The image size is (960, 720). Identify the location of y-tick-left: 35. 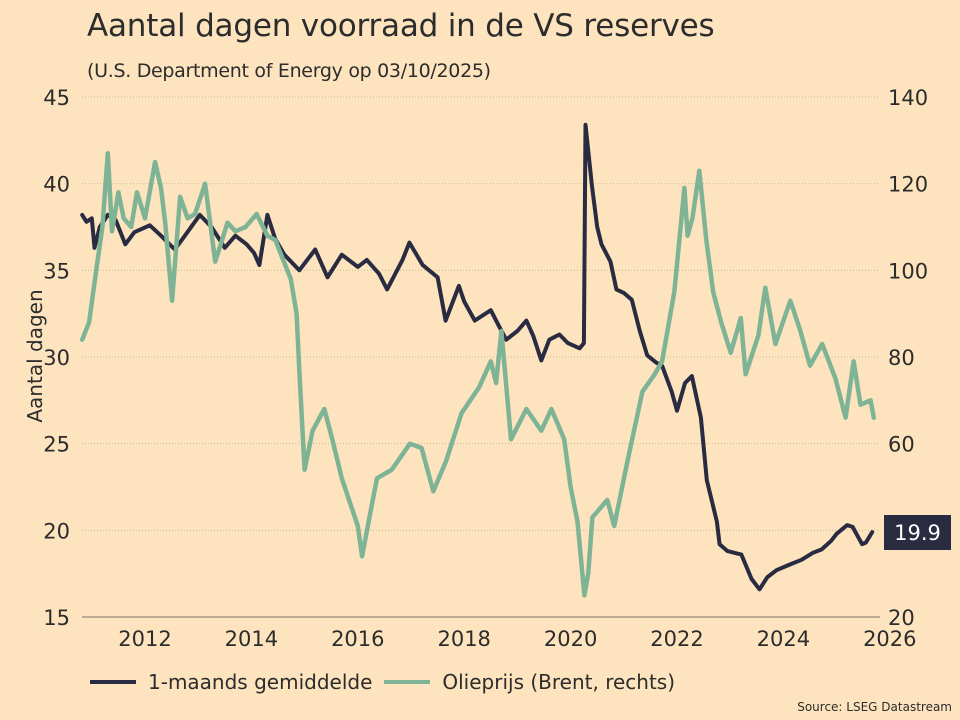
(56, 271).